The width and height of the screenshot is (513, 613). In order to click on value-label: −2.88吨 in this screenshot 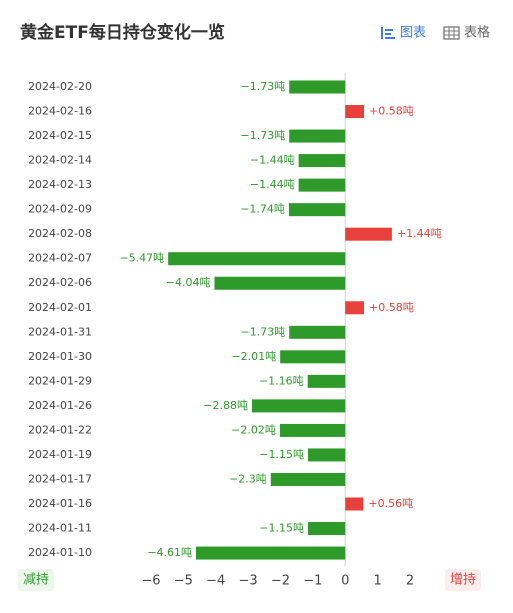, I will do `click(225, 405)`.